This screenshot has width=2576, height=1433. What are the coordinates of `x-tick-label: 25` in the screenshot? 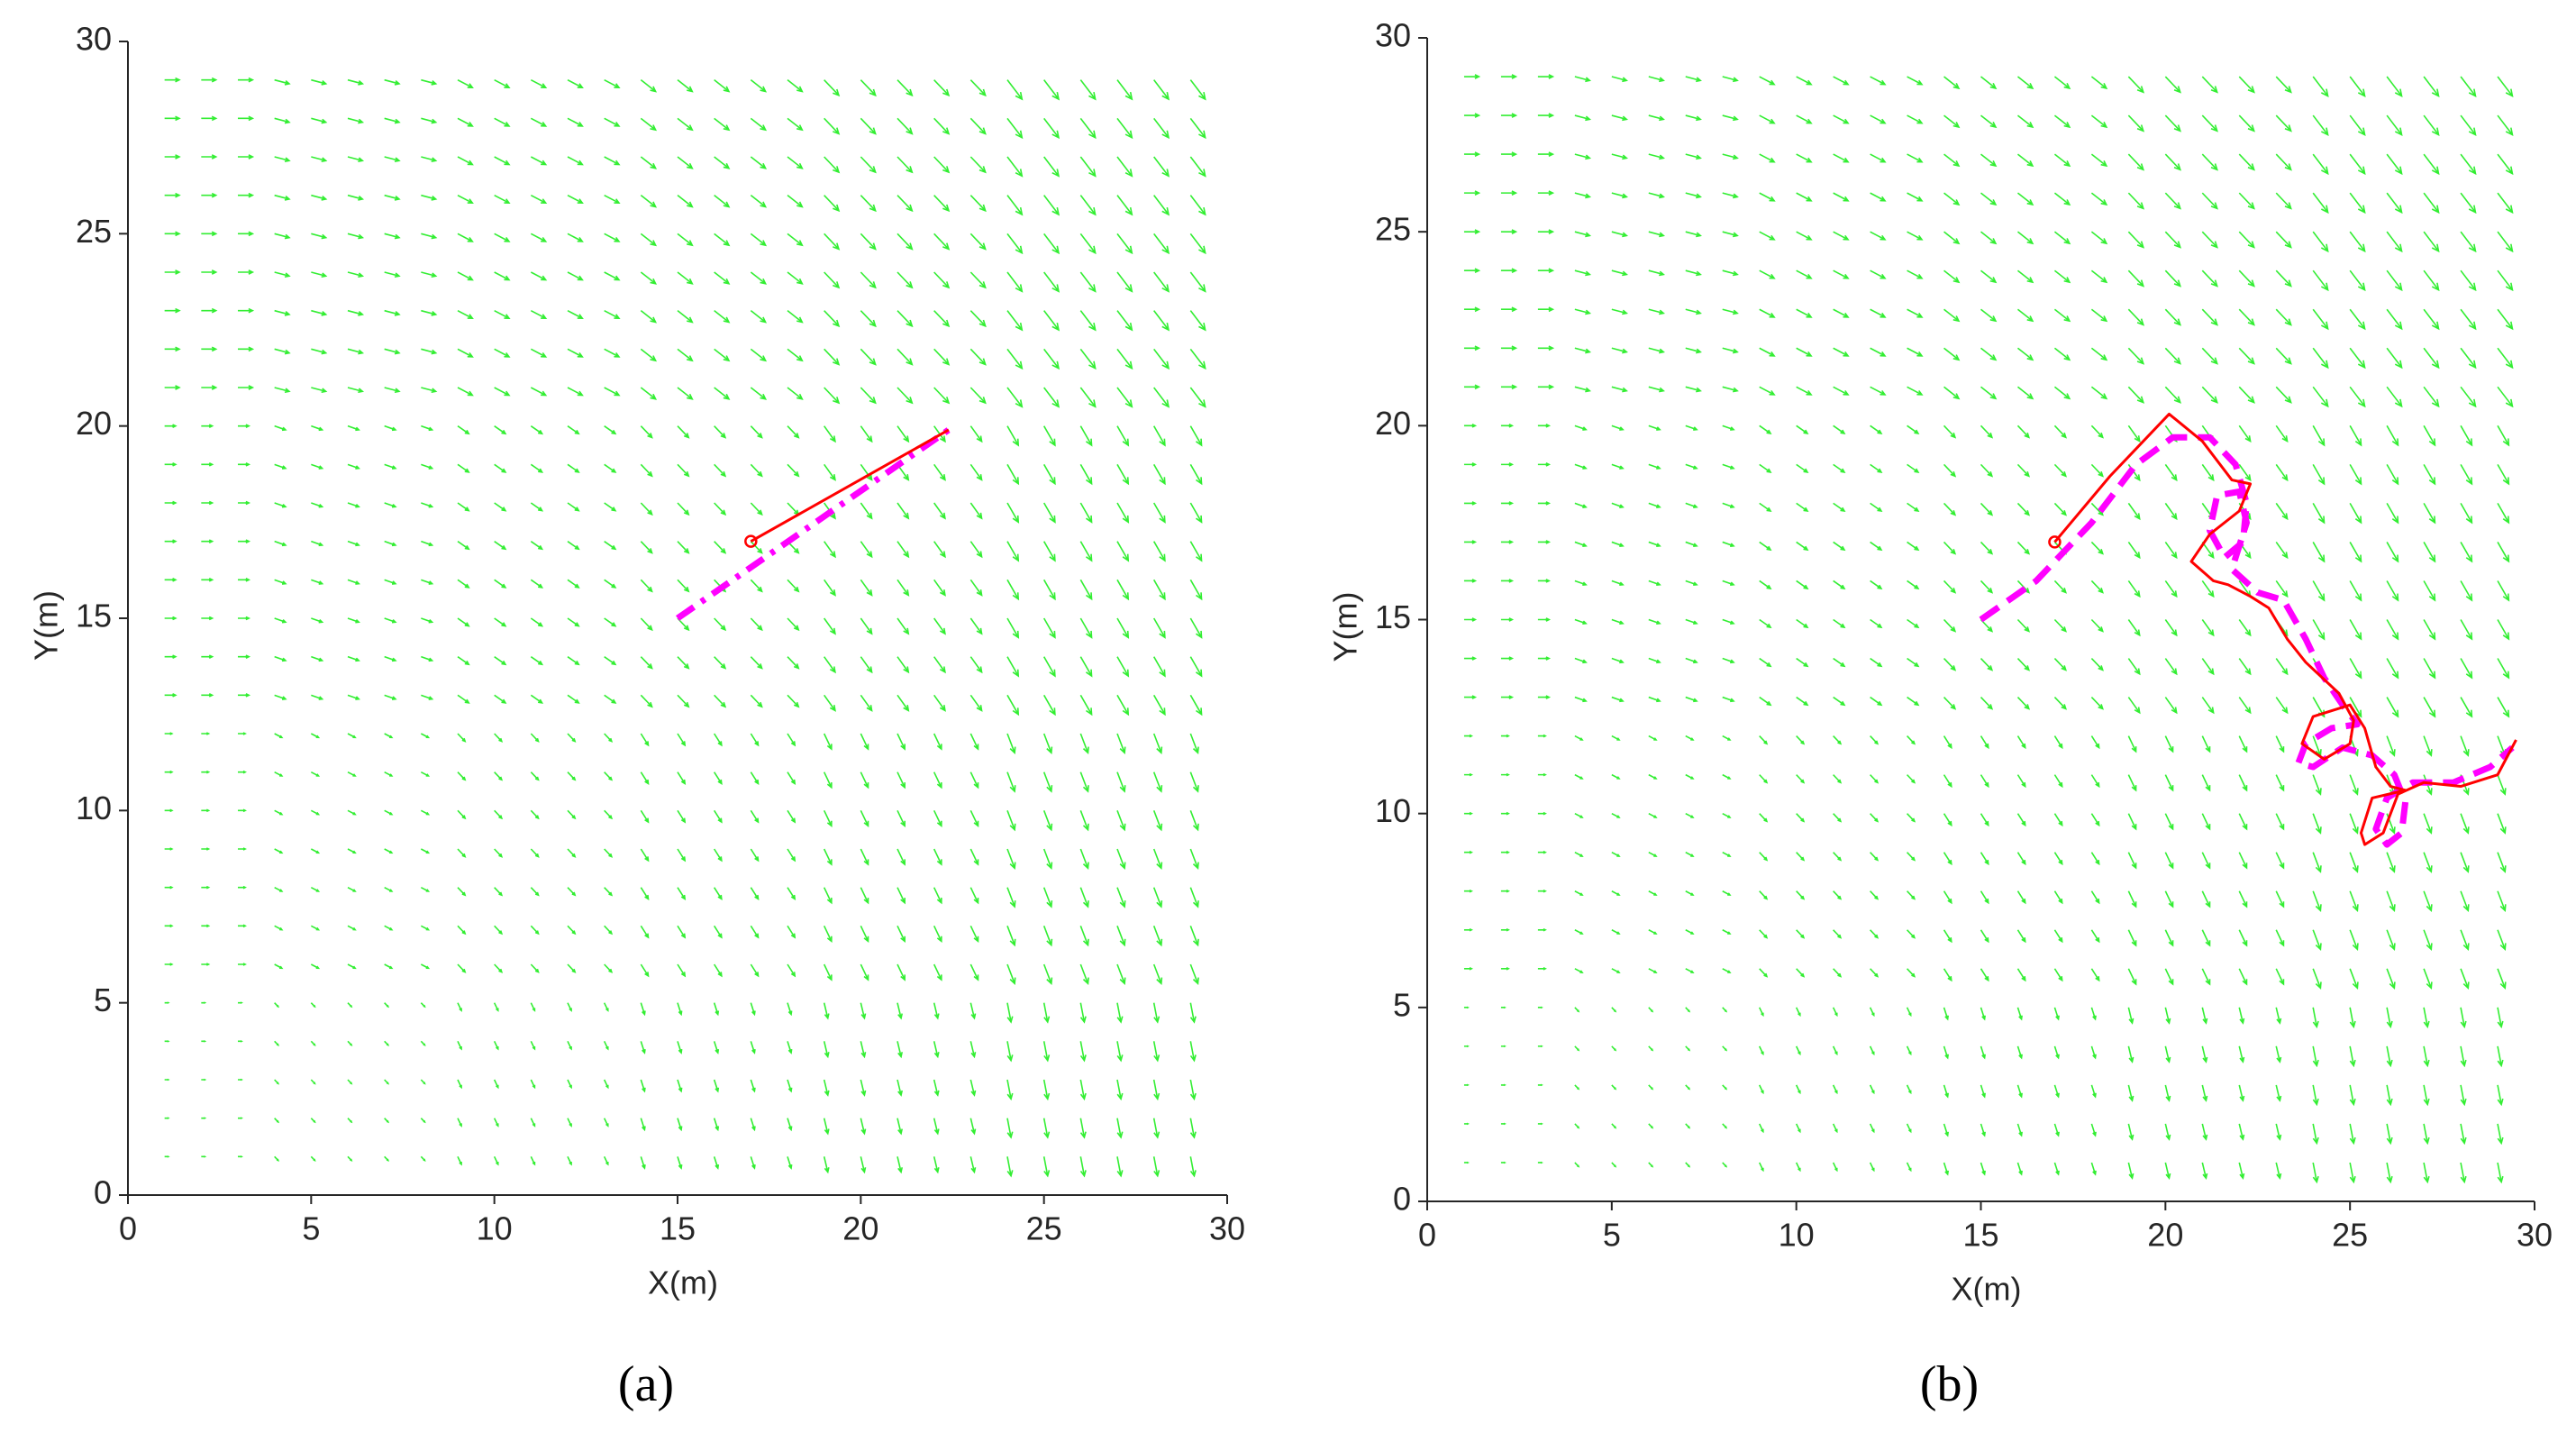 It's located at (2350, 1235).